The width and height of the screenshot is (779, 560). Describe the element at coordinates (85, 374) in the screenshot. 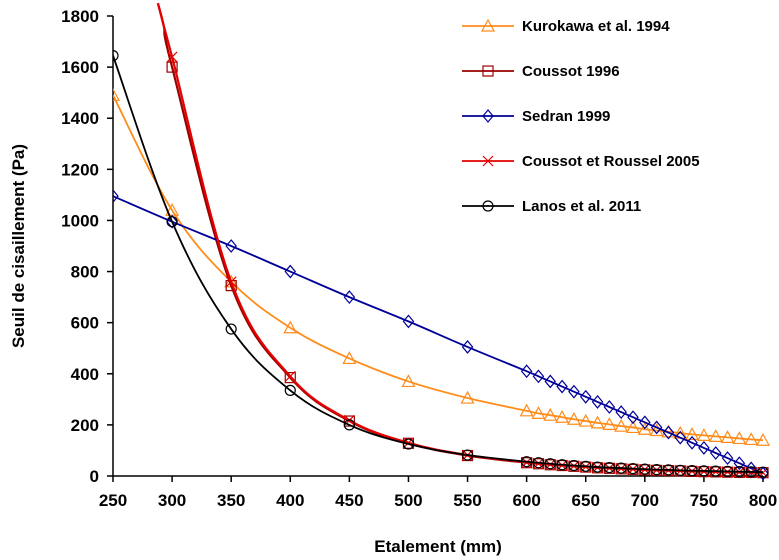

I see `y-tick-label: 400` at that location.